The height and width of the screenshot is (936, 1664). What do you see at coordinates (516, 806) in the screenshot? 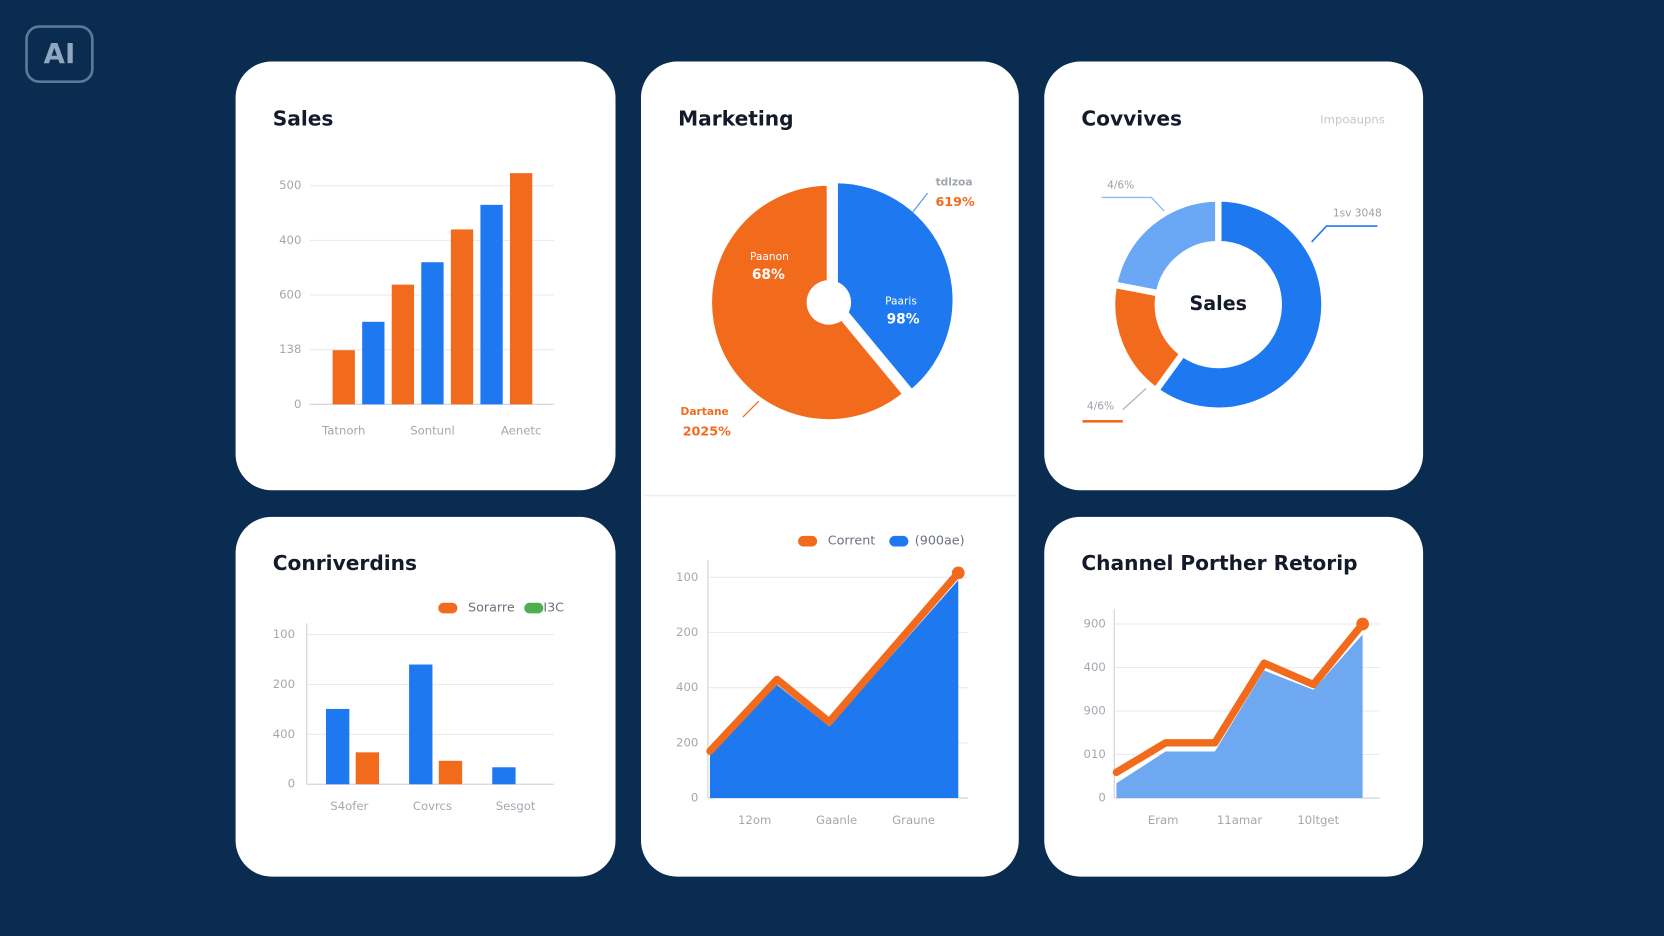
I see `x-tick-label: Sesgot` at bounding box center [516, 806].